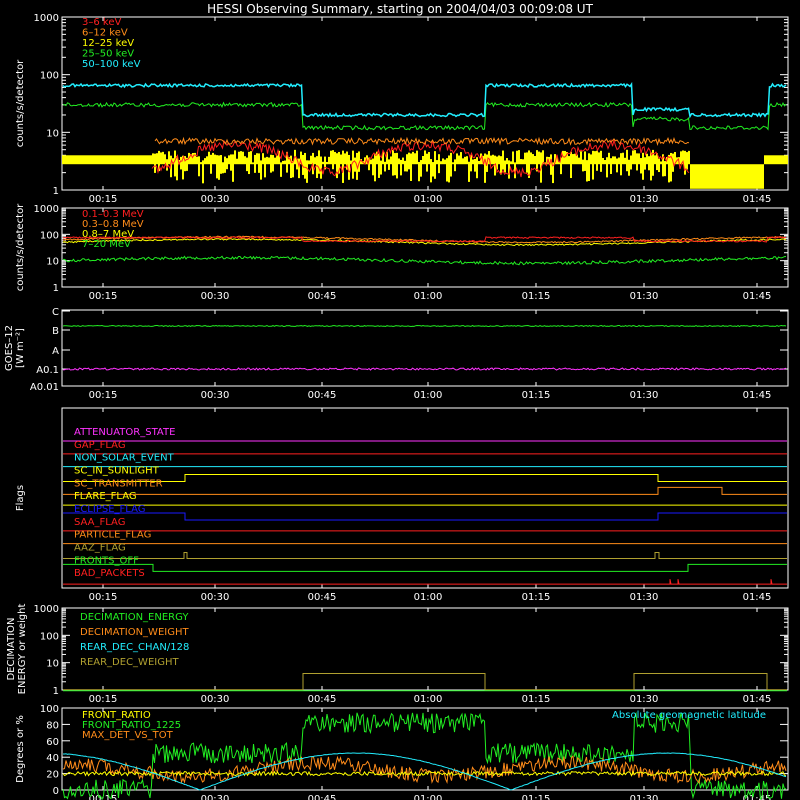 The image size is (800, 800). I want to click on legend-entry: 6–12 keV, so click(105, 33).